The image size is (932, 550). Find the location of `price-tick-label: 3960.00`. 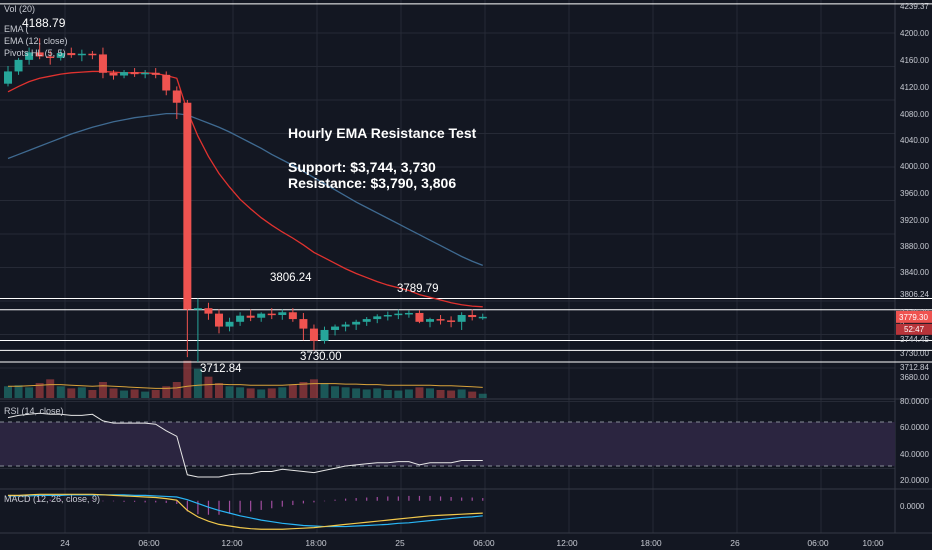

price-tick-label: 3960.00 is located at coordinates (914, 193).